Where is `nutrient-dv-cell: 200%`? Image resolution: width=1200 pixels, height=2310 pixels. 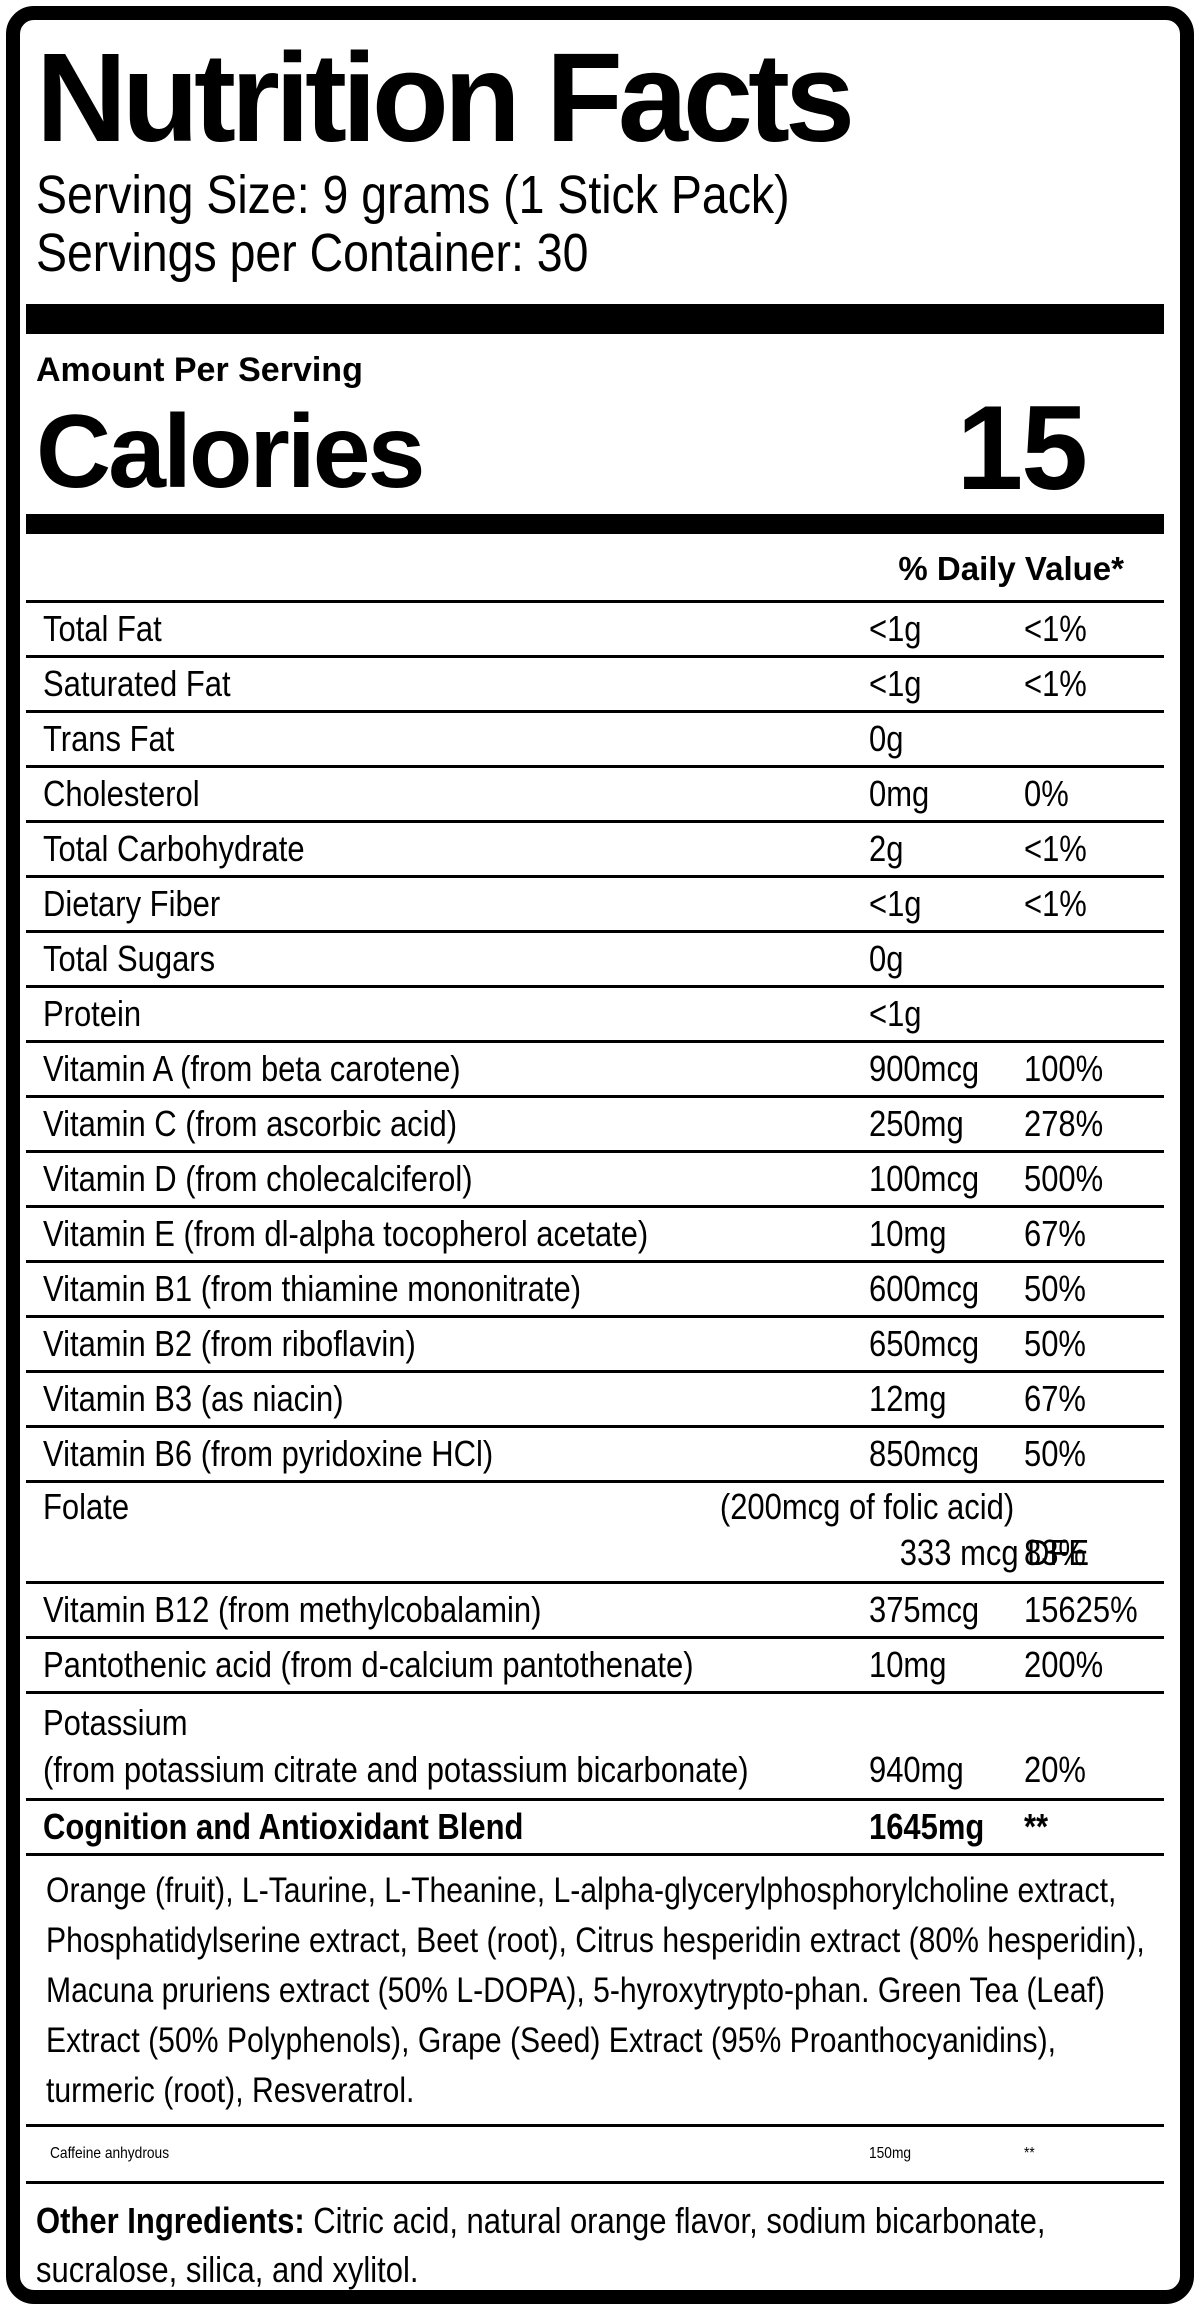 nutrient-dv-cell: 200% is located at coordinates (1094, 1665).